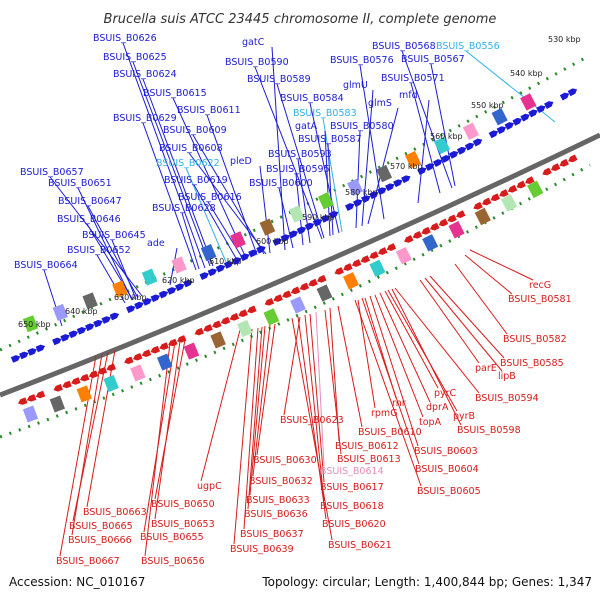 The image size is (600, 600). I want to click on gene-label: BSUIS_B0650, so click(183, 504).